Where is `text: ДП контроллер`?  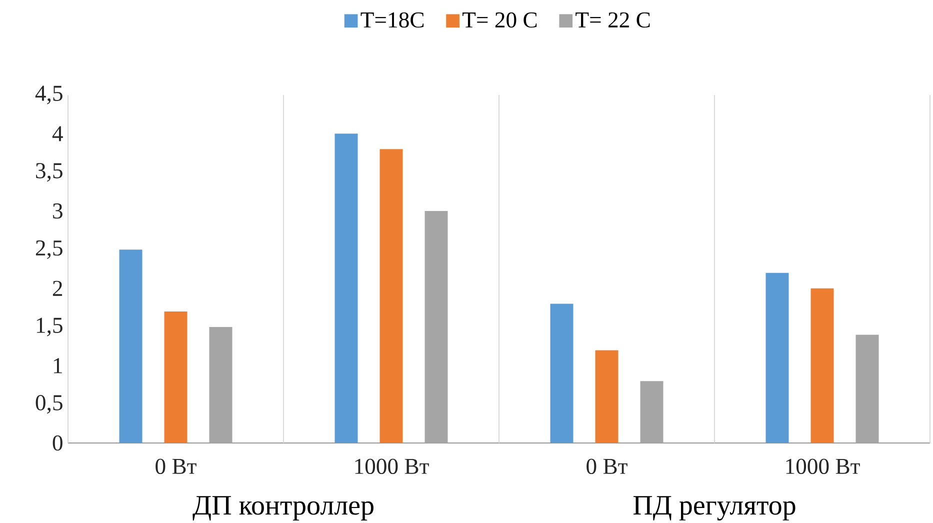
text: ДП контроллер is located at coordinates (283, 508).